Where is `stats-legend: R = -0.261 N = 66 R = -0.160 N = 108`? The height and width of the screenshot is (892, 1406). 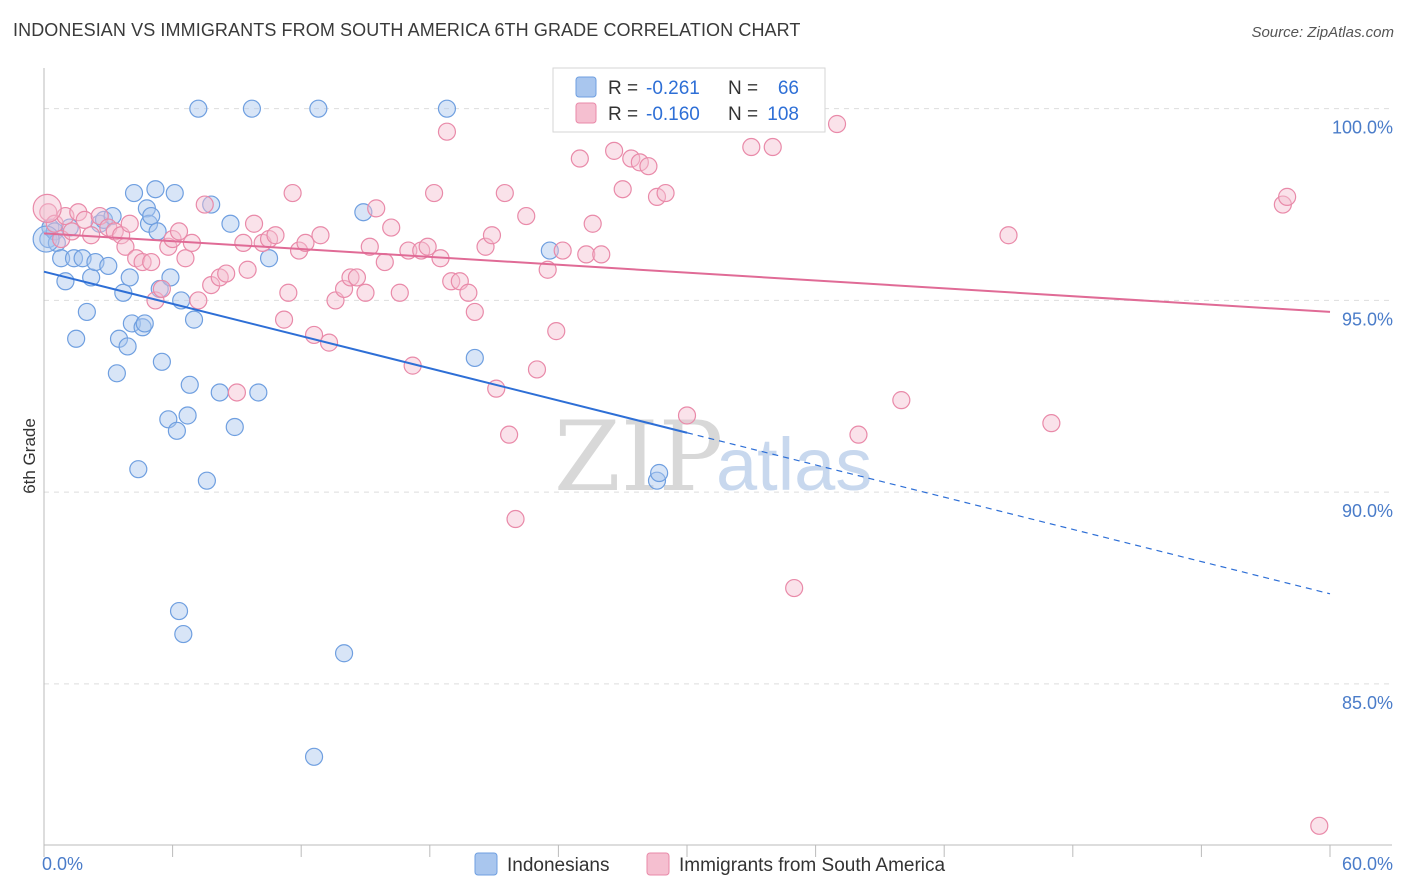
stats-legend: R = -0.261 N = 66 R = -0.160 N = 108 is located at coordinates (689, 100).